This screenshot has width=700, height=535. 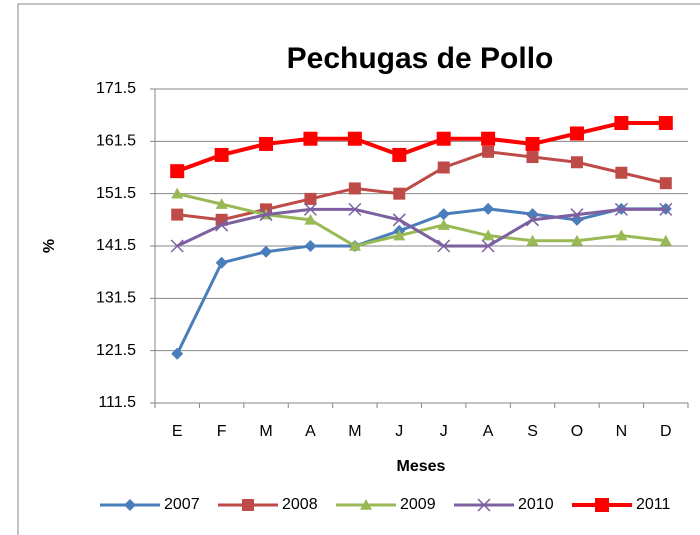 What do you see at coordinates (532, 431) in the screenshot?
I see `x-tick-label: S` at bounding box center [532, 431].